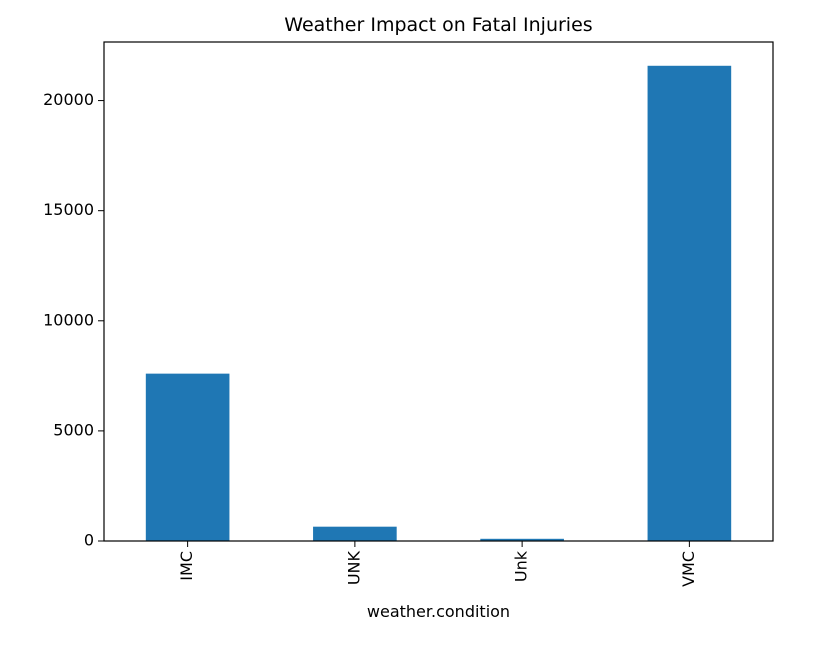  What do you see at coordinates (68, 209) in the screenshot?
I see `y-tick-label: 15000` at bounding box center [68, 209].